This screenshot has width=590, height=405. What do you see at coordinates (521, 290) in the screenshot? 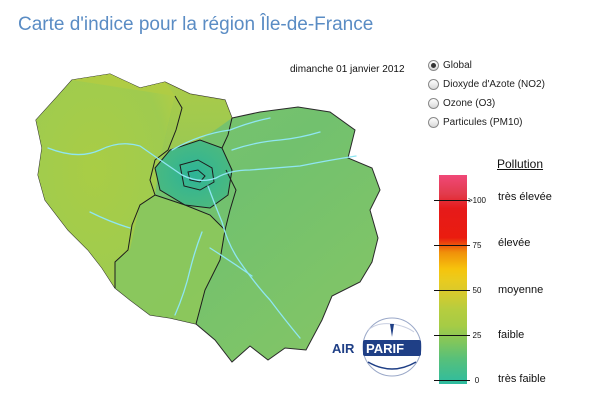
I see `category-moyenne: moyenne` at bounding box center [521, 290].